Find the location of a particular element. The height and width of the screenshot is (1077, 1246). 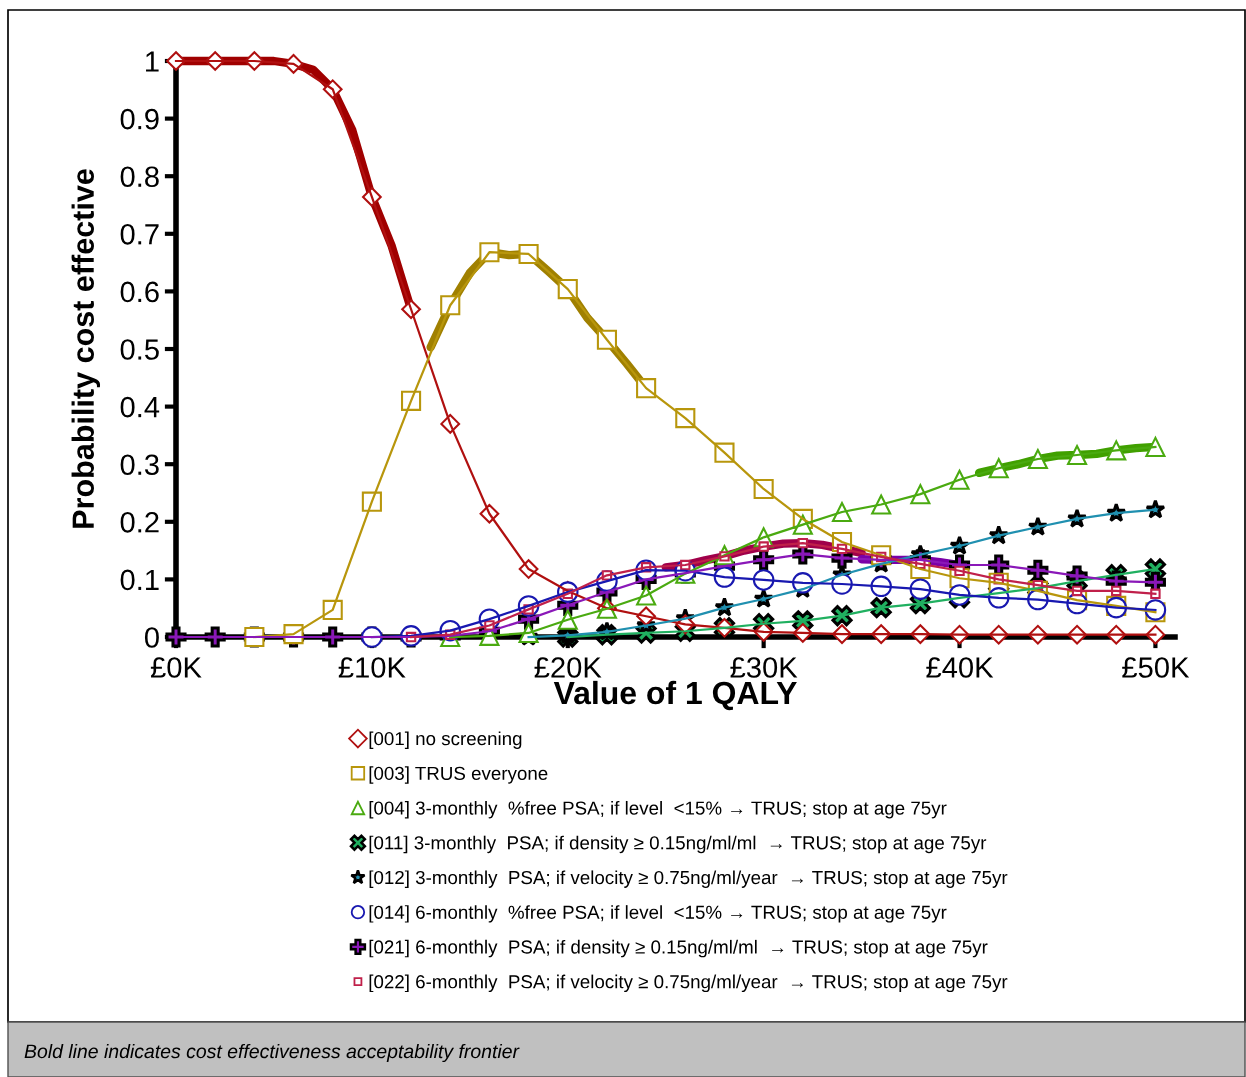

x-tick-label: £20K is located at coordinates (568, 667).